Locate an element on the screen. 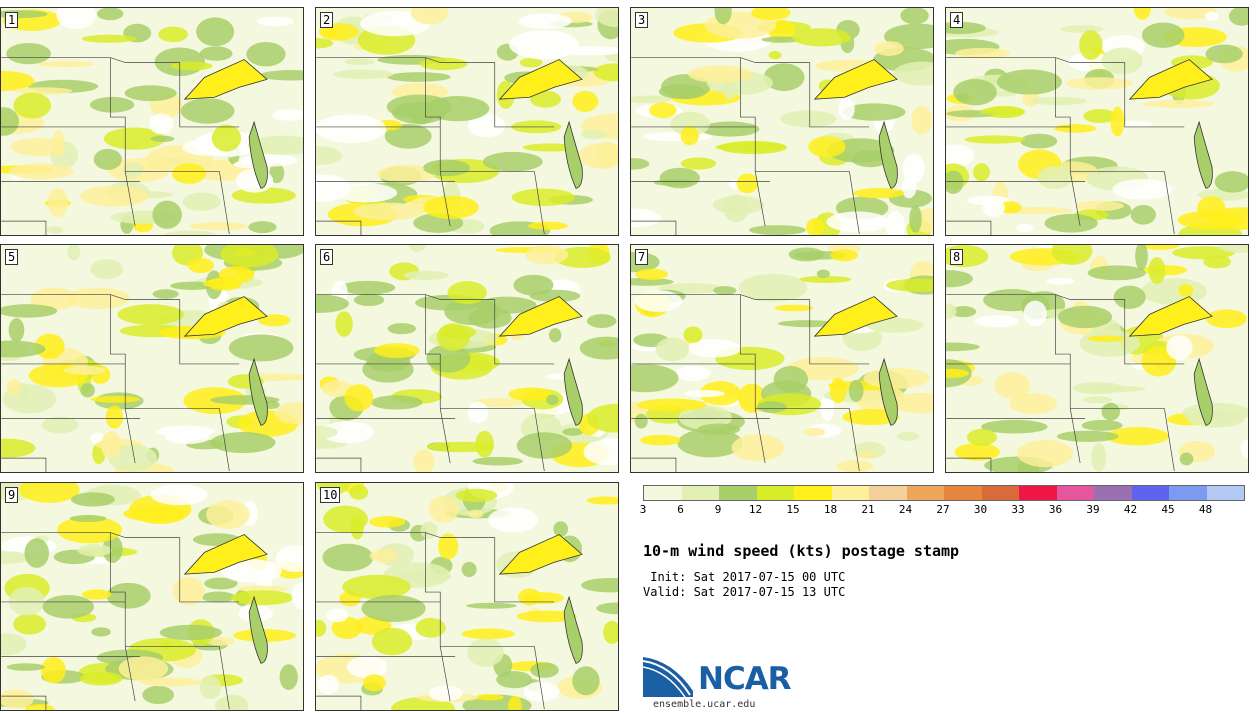 This screenshot has width=1260, height=713. colorbar-tick-label: 27 is located at coordinates (943, 509).